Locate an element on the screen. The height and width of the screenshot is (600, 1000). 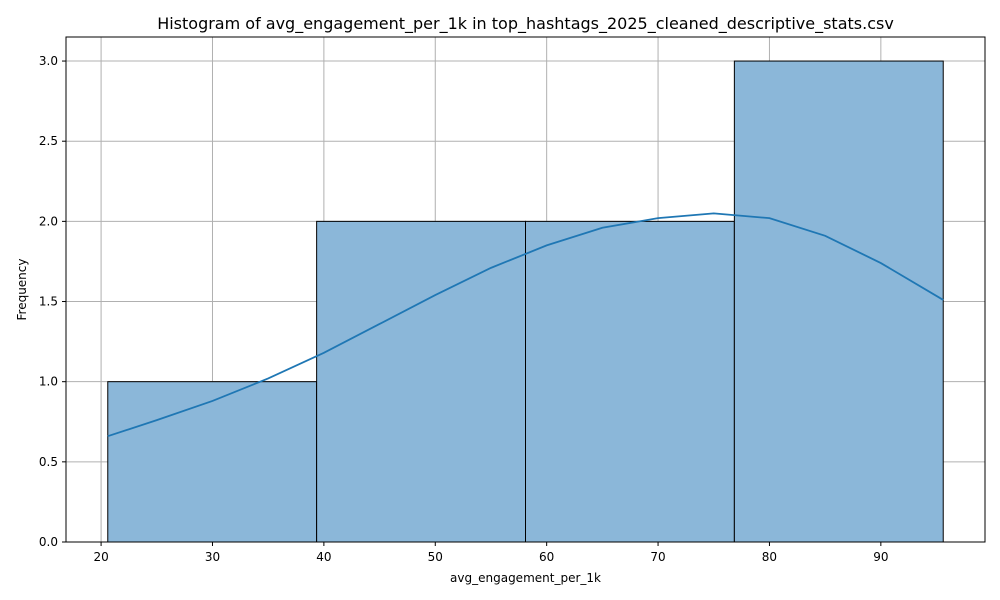
x-tick-label: 80 is located at coordinates (769, 557).